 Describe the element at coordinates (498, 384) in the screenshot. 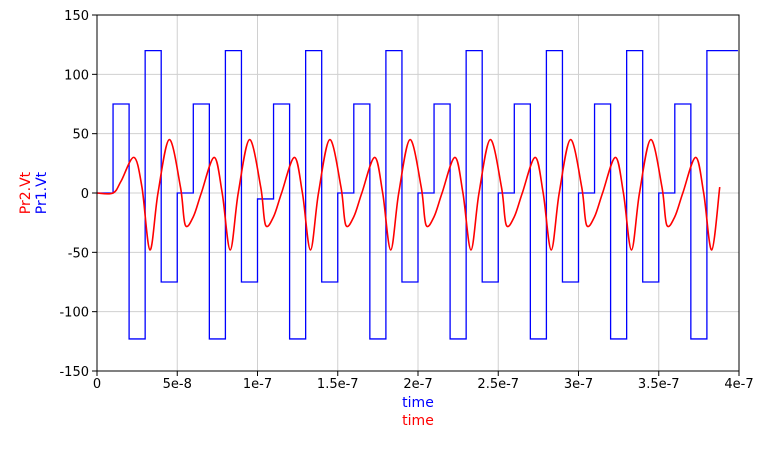

I see `x-tick-label: 2.5e-7` at that location.